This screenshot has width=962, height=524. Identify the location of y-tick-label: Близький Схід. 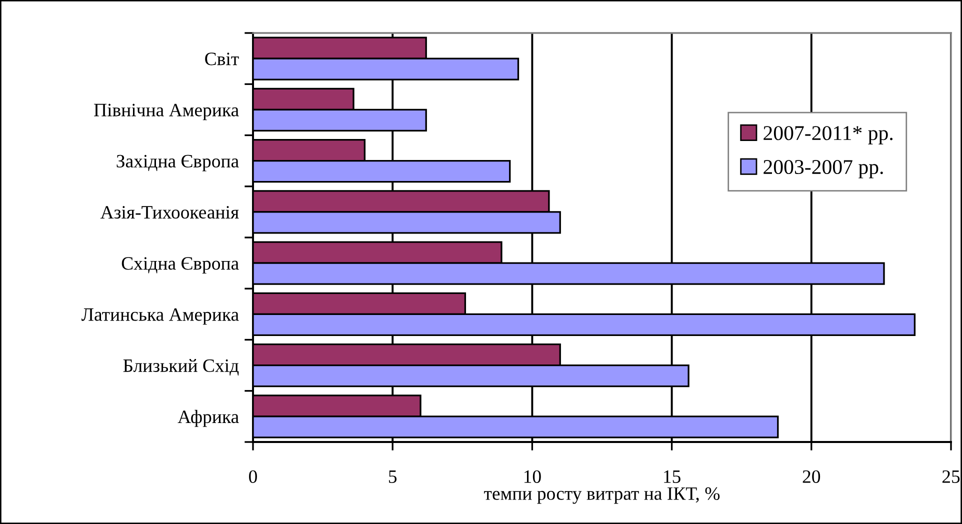
(181, 367).